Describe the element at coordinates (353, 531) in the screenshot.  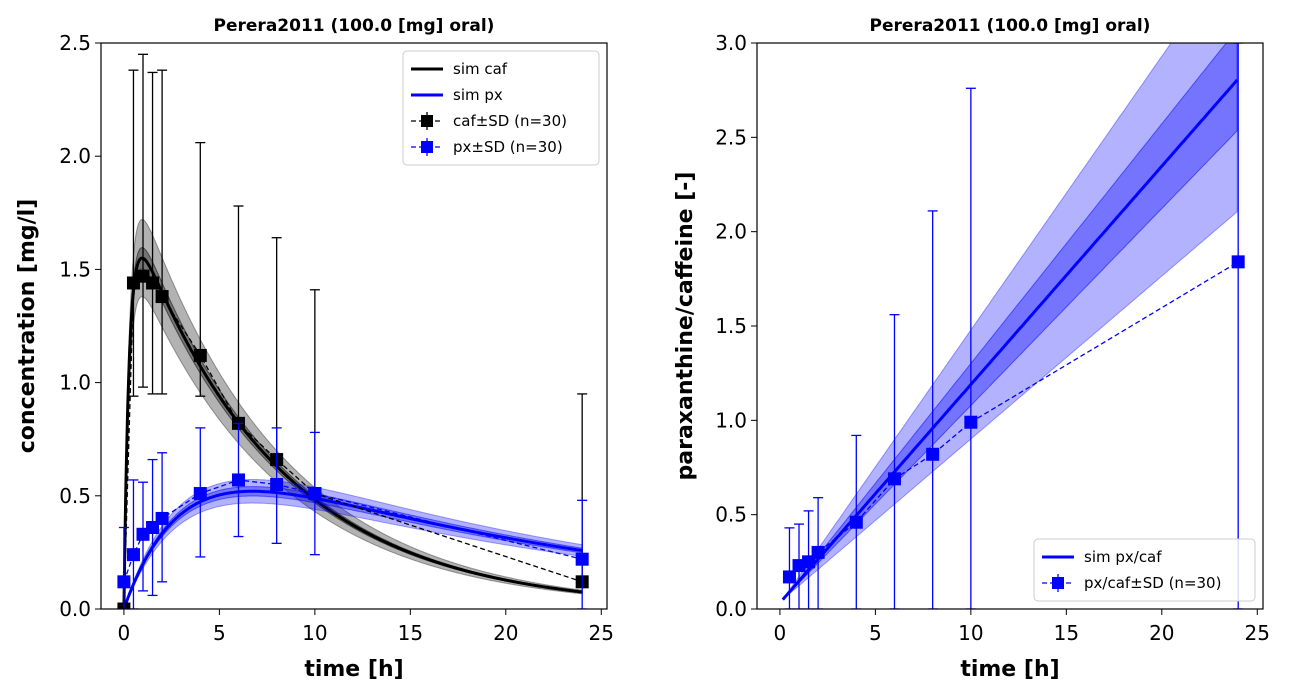
I see `data-line` at that location.